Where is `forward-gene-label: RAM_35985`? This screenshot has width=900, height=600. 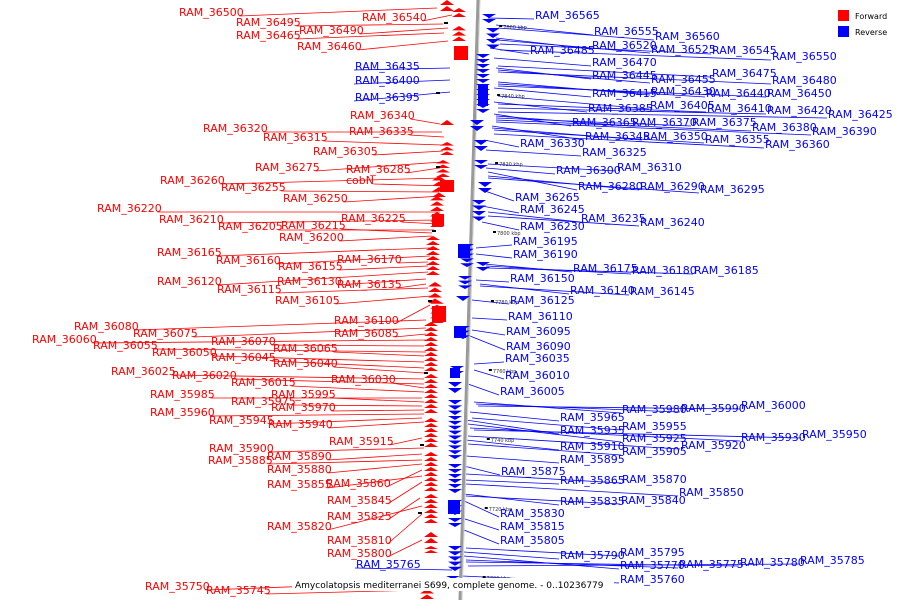 forward-gene-label: RAM_35985 is located at coordinates (182, 394).